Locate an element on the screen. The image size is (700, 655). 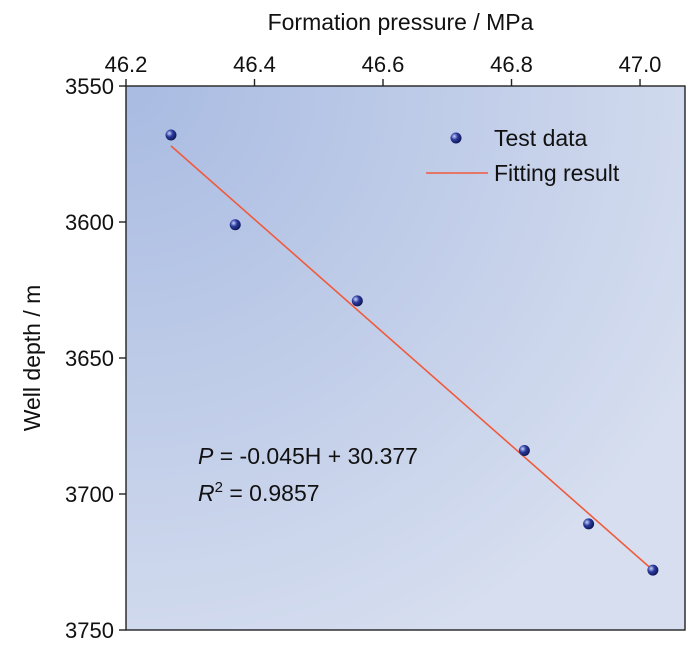
legend-label-test-data: Test data is located at coordinates (541, 138).